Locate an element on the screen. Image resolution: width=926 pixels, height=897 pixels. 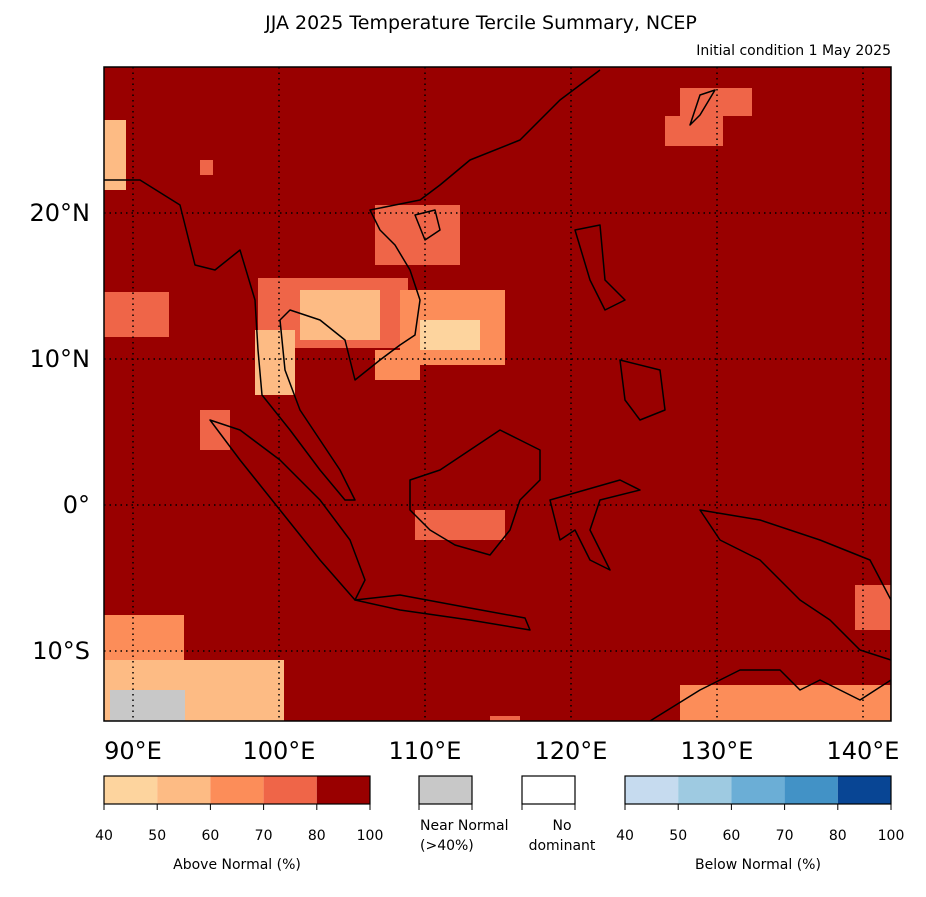
subtitle: Initial condition 1 May 2025 is located at coordinates (793, 51).